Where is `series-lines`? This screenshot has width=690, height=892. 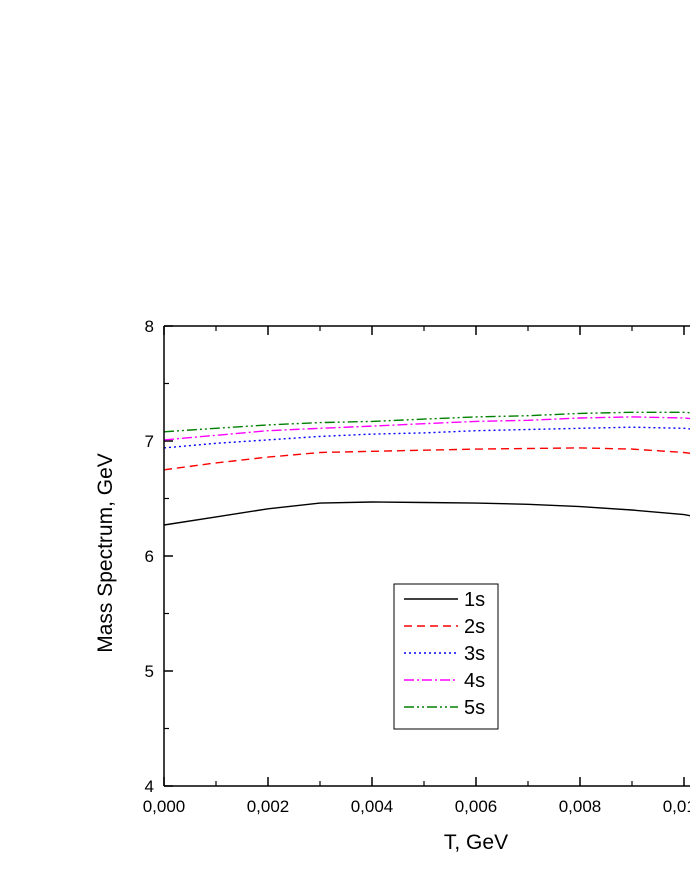
series-lines is located at coordinates (426, 468).